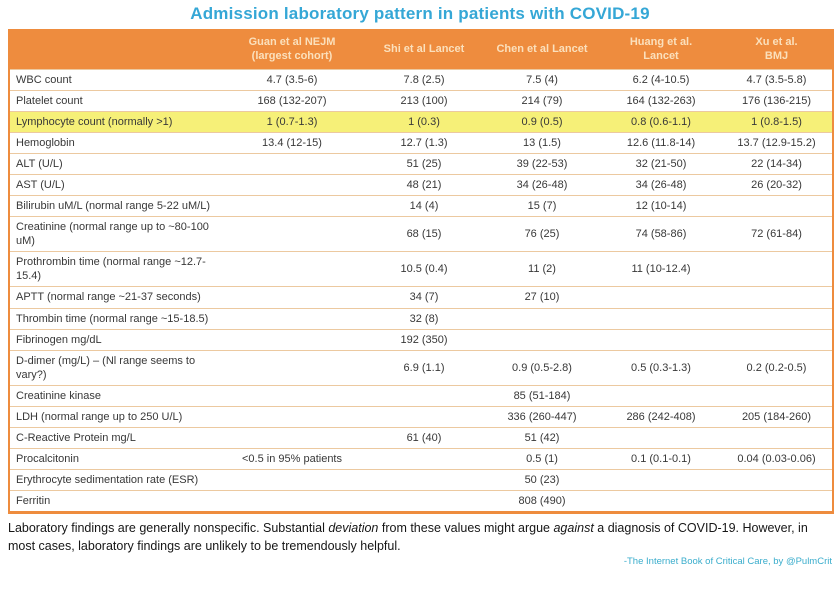 This screenshot has height=608, width=840. I want to click on value-cell: 168 (132-207), so click(292, 100).